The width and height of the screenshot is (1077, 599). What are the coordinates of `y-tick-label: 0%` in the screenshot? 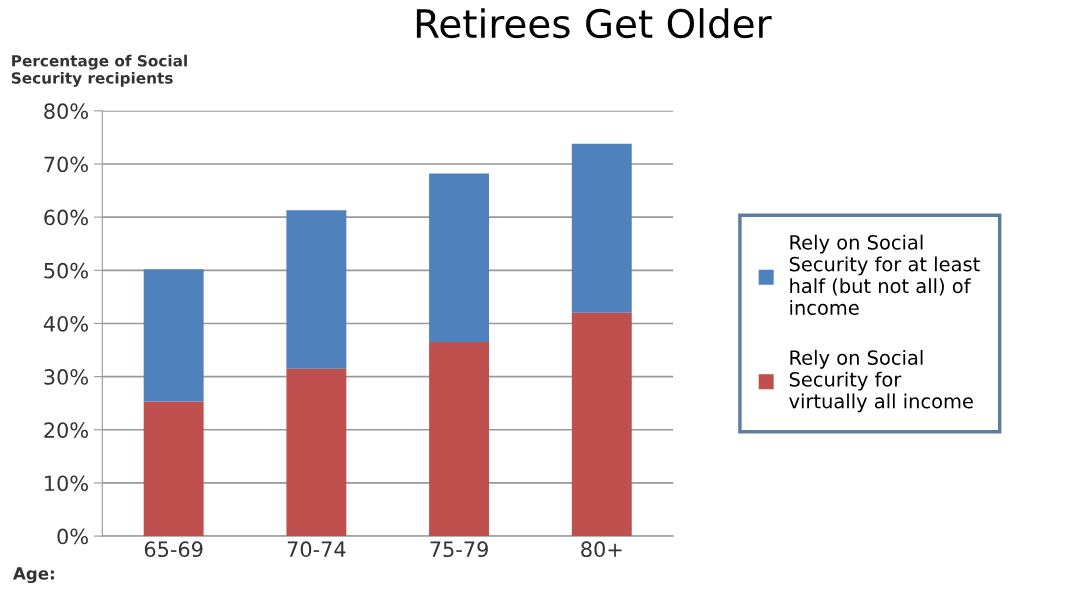 It's located at (72, 536).